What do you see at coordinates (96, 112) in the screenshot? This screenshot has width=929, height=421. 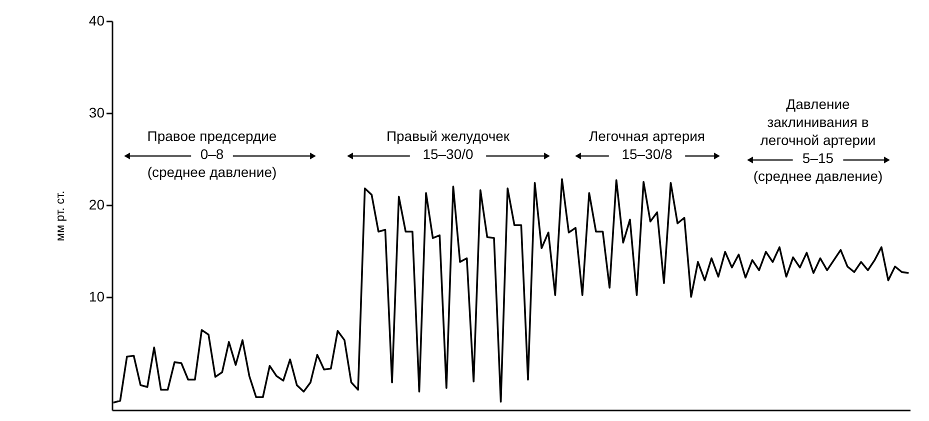 I see `y-tick-label: 30` at bounding box center [96, 112].